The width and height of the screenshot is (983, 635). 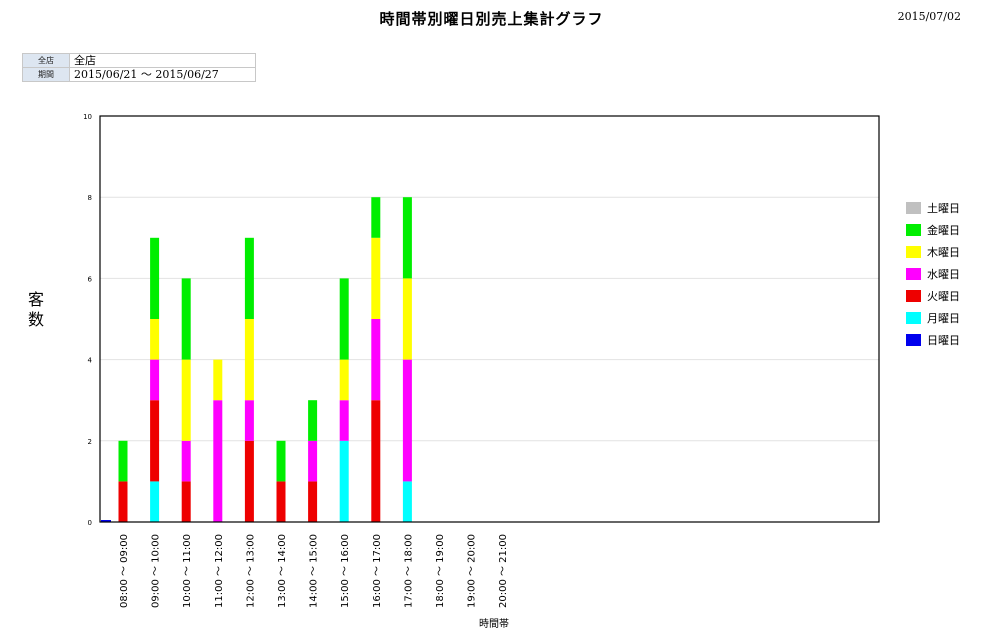 I want to click on y-tick-label: 0, so click(x=90, y=523).